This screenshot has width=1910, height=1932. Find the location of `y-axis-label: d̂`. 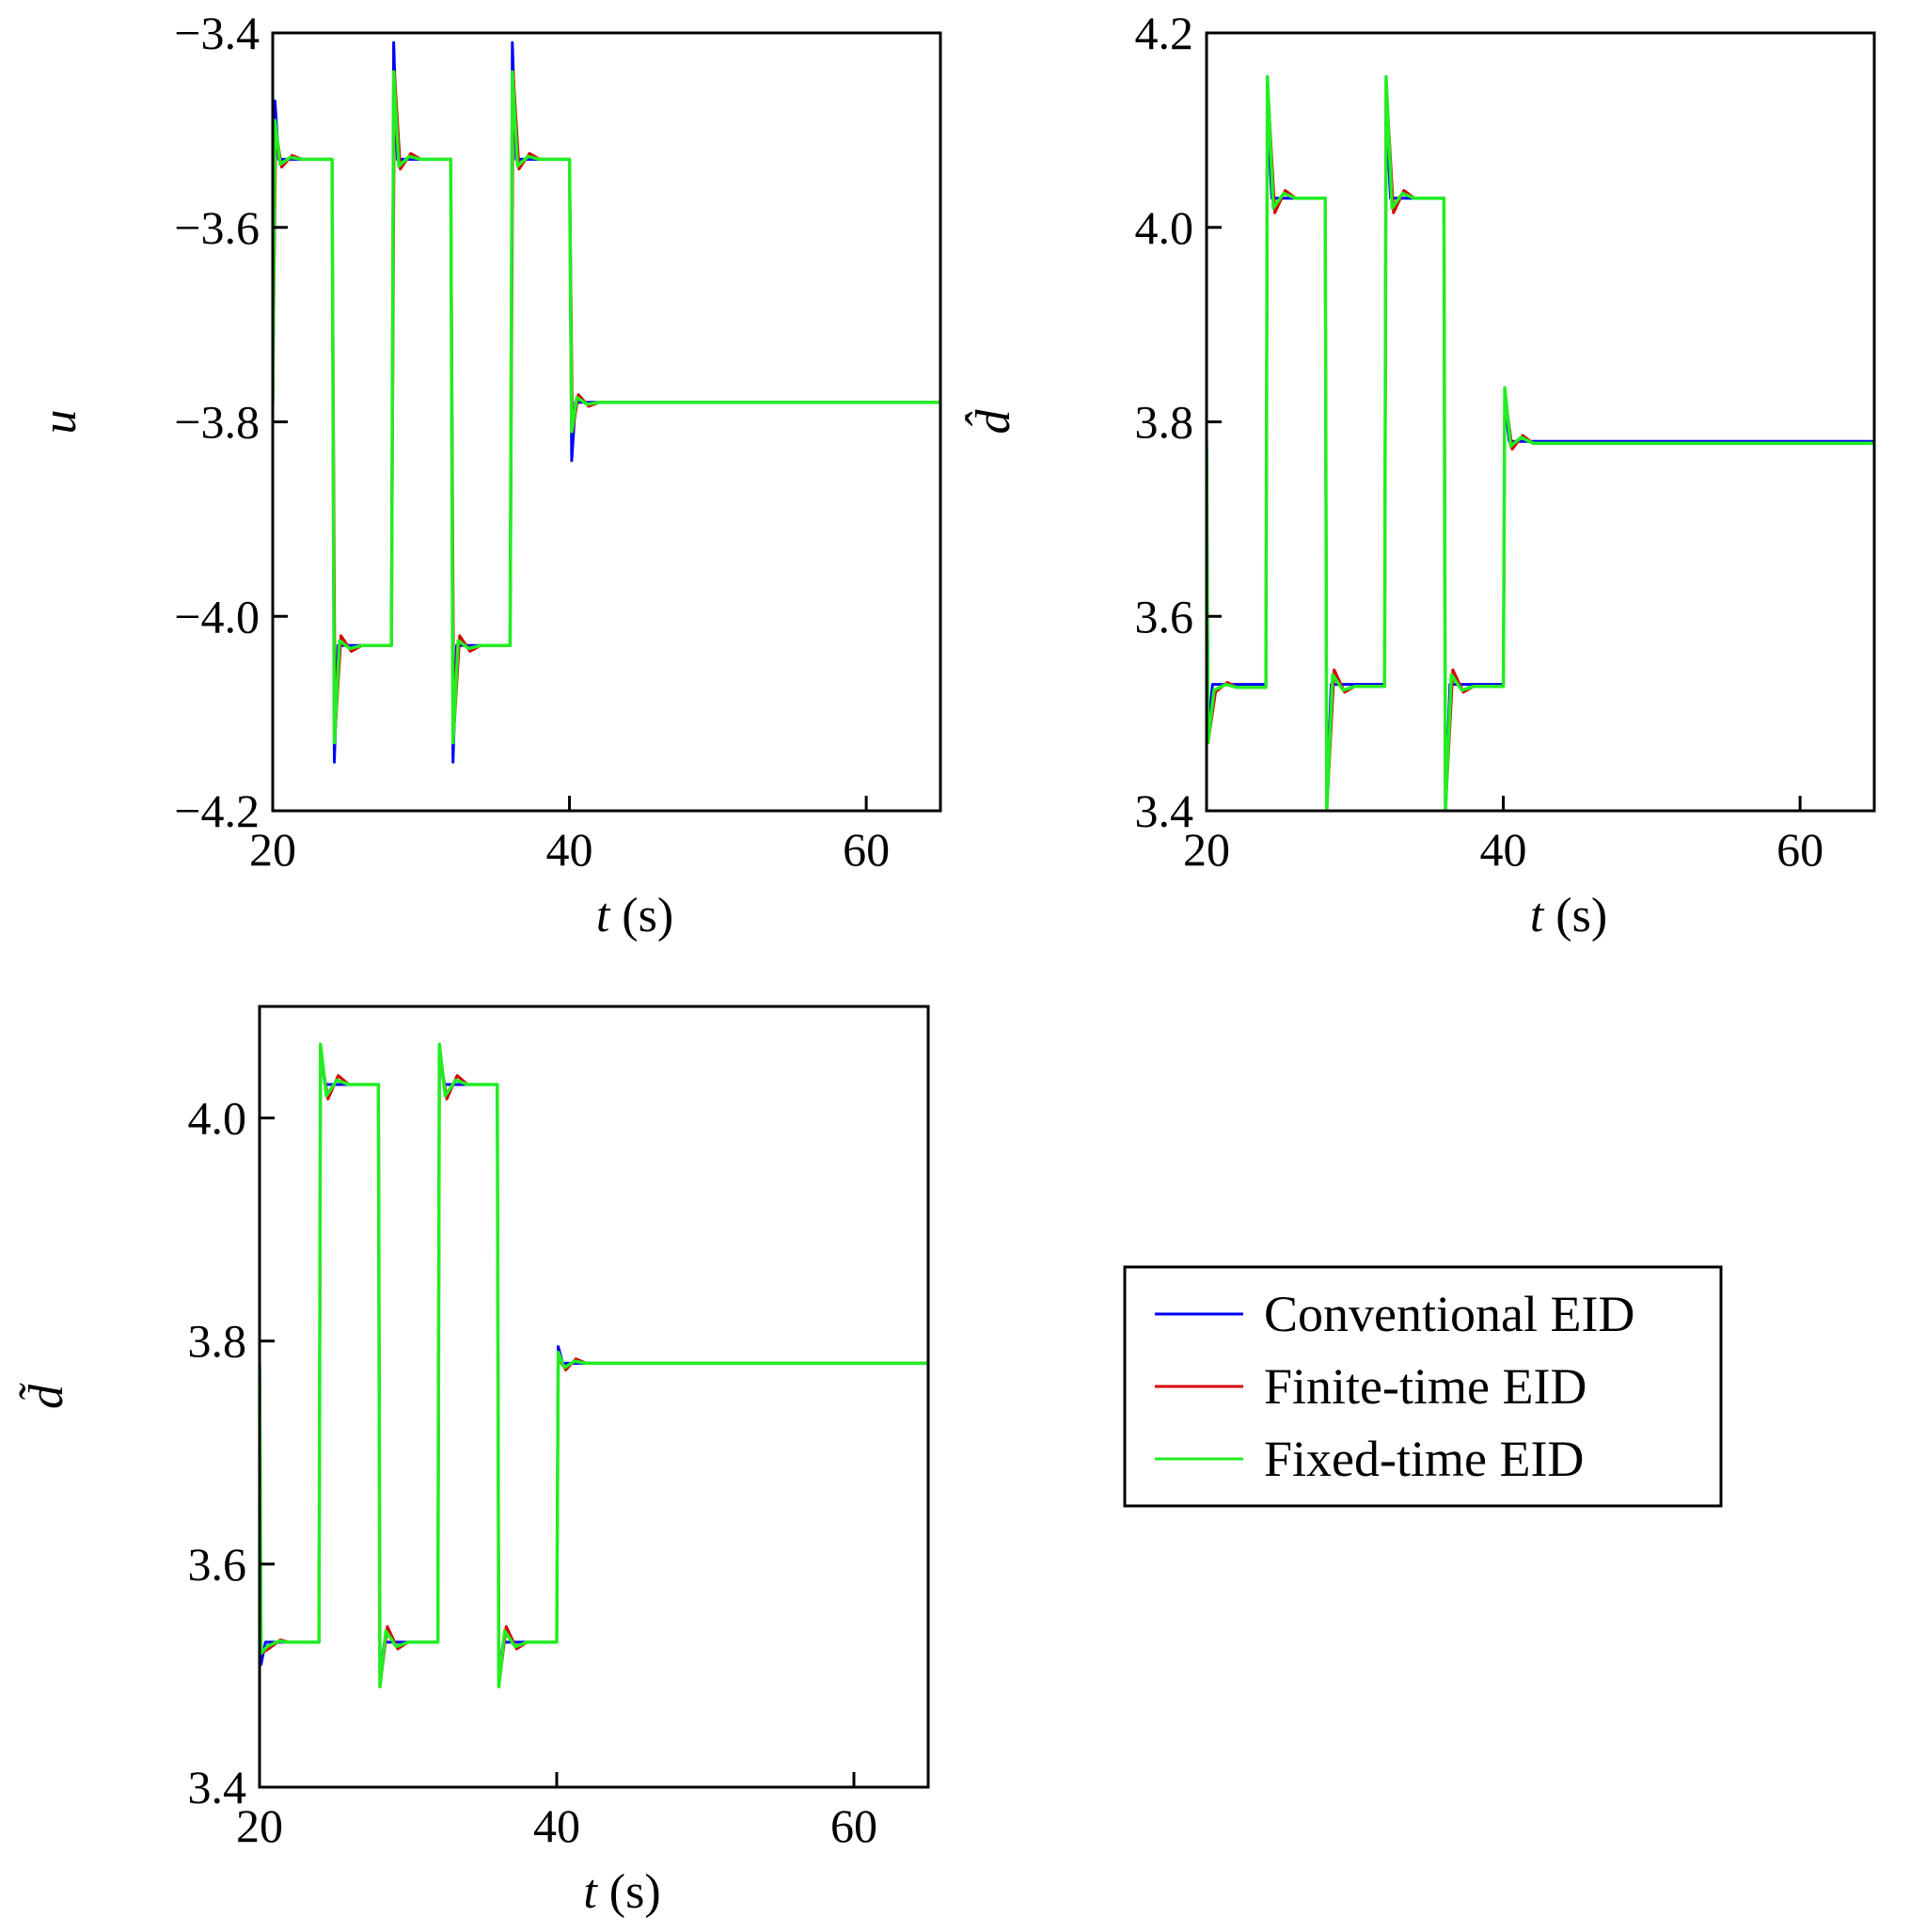

y-axis-label: d̂ is located at coordinates (992, 422).